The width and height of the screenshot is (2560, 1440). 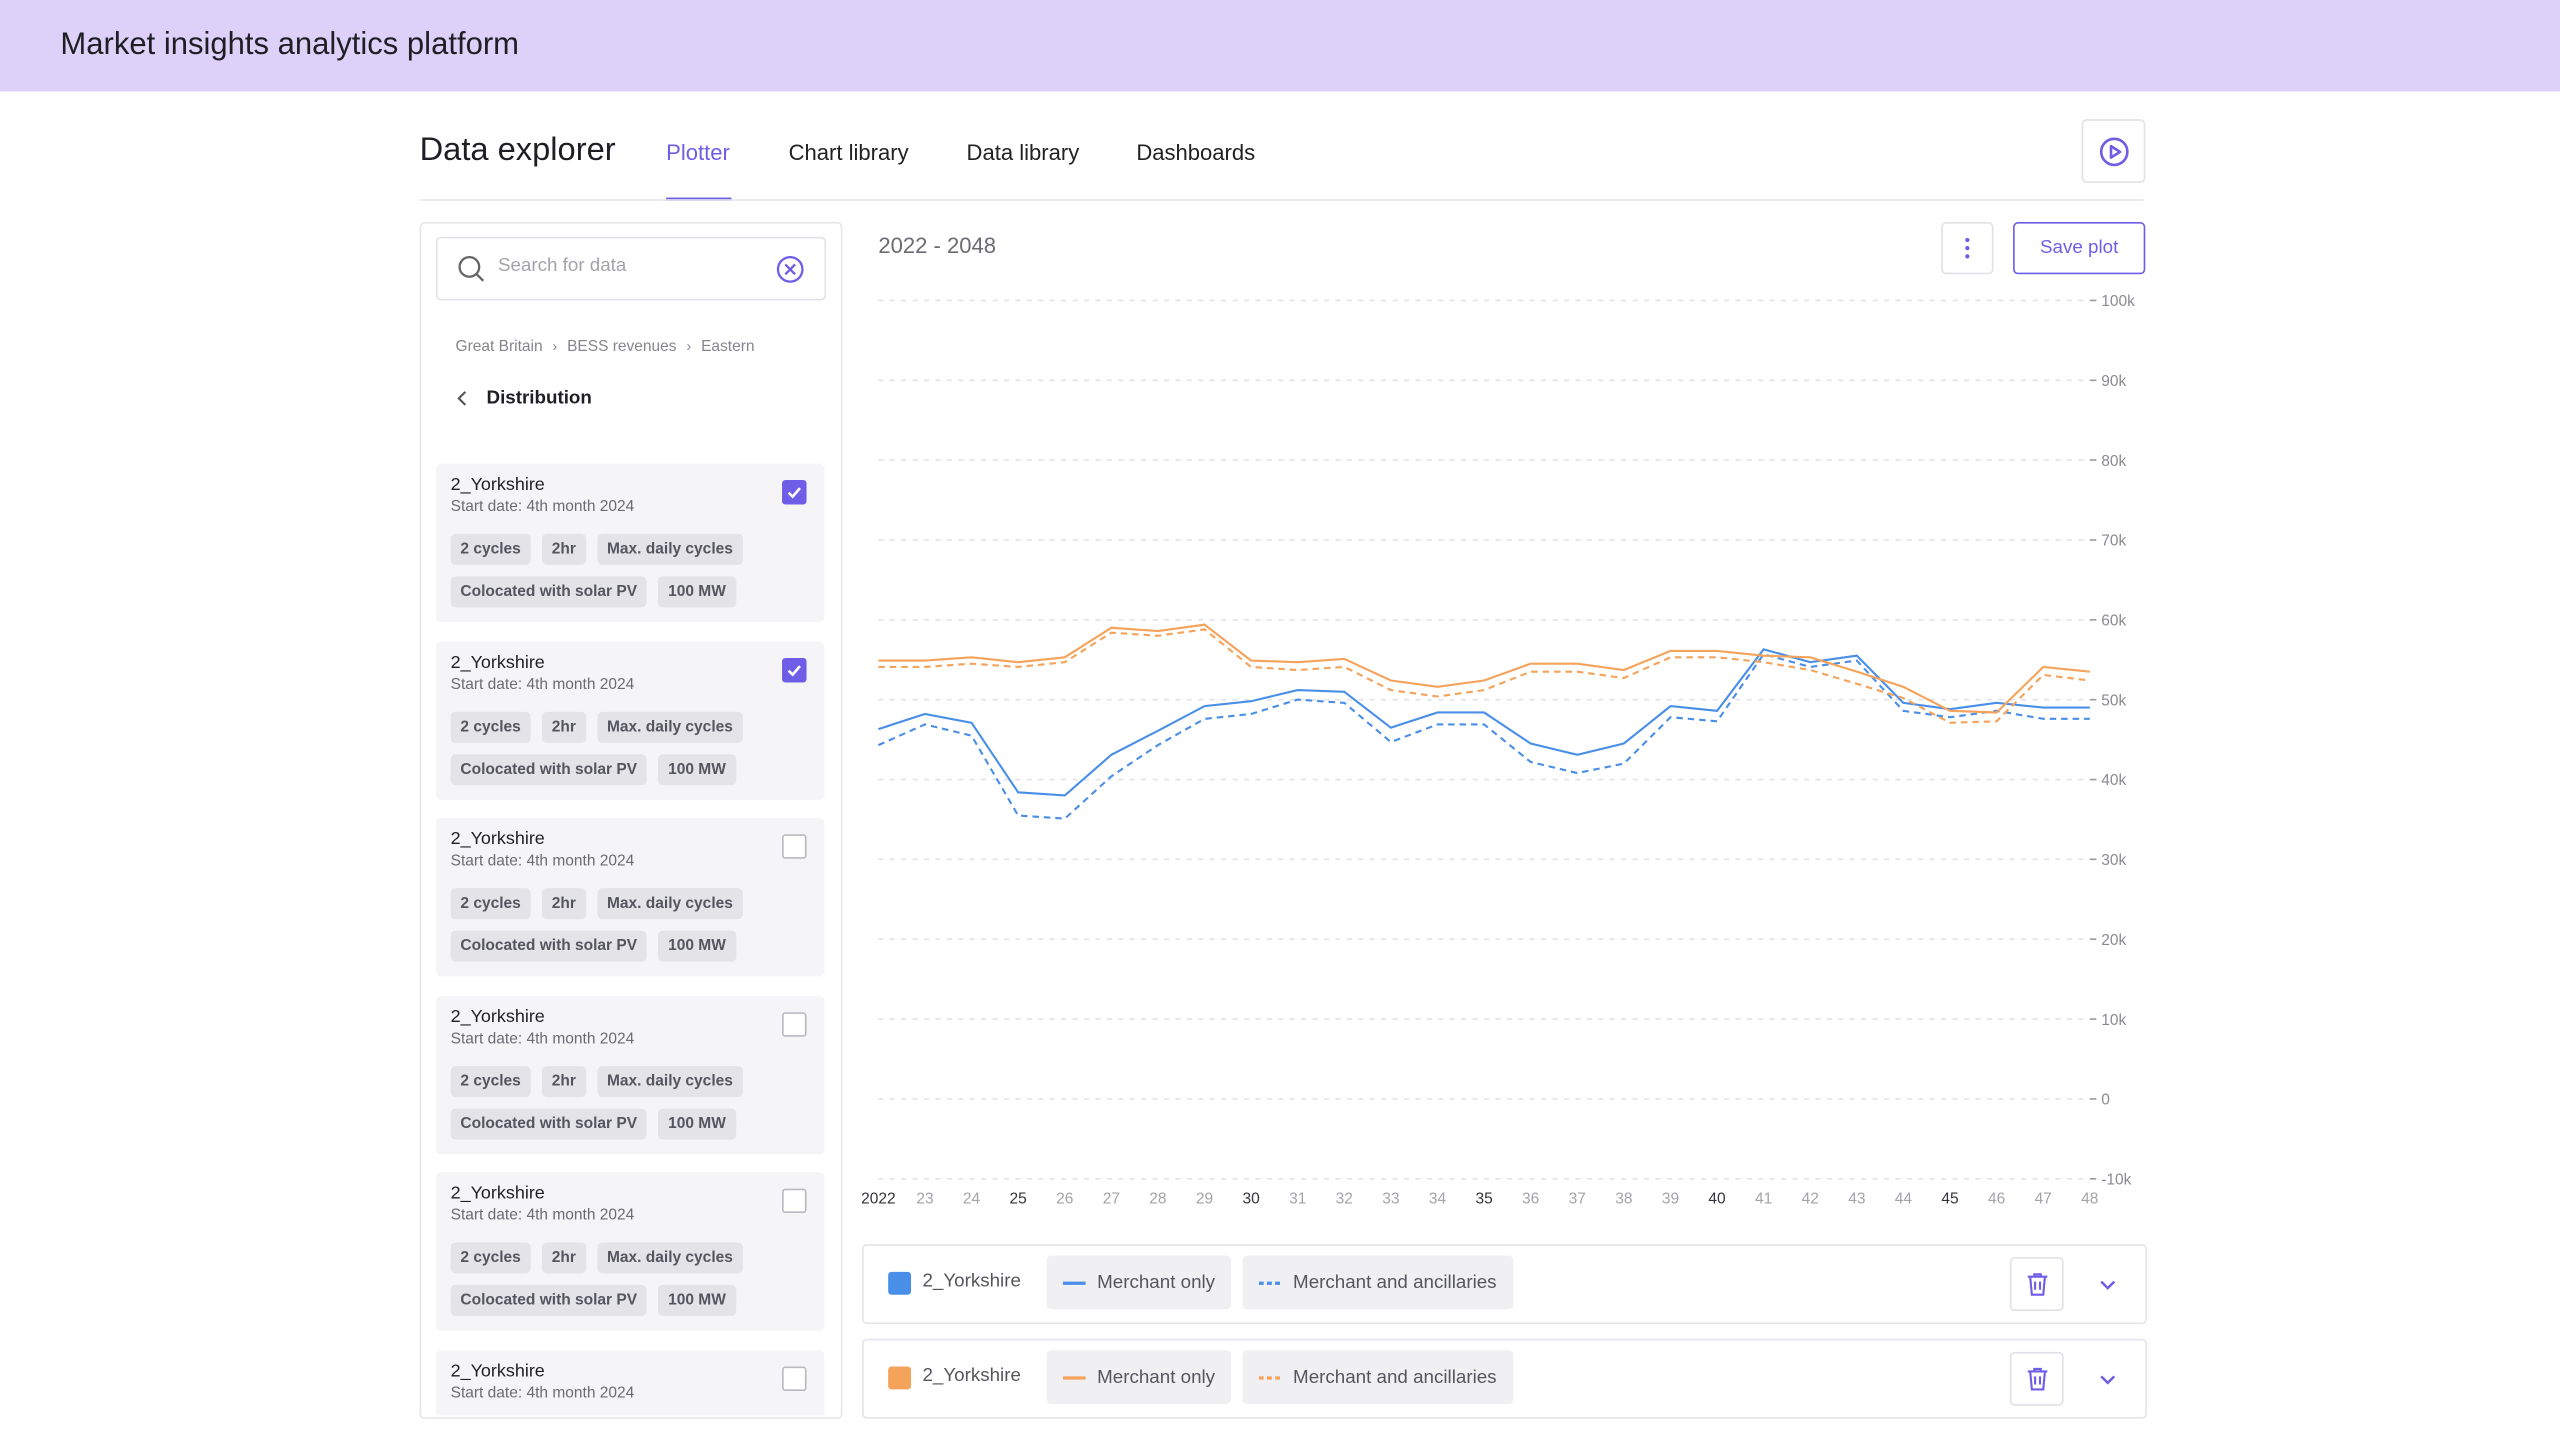 I want to click on y-tick-label: 80k, so click(x=2113, y=461).